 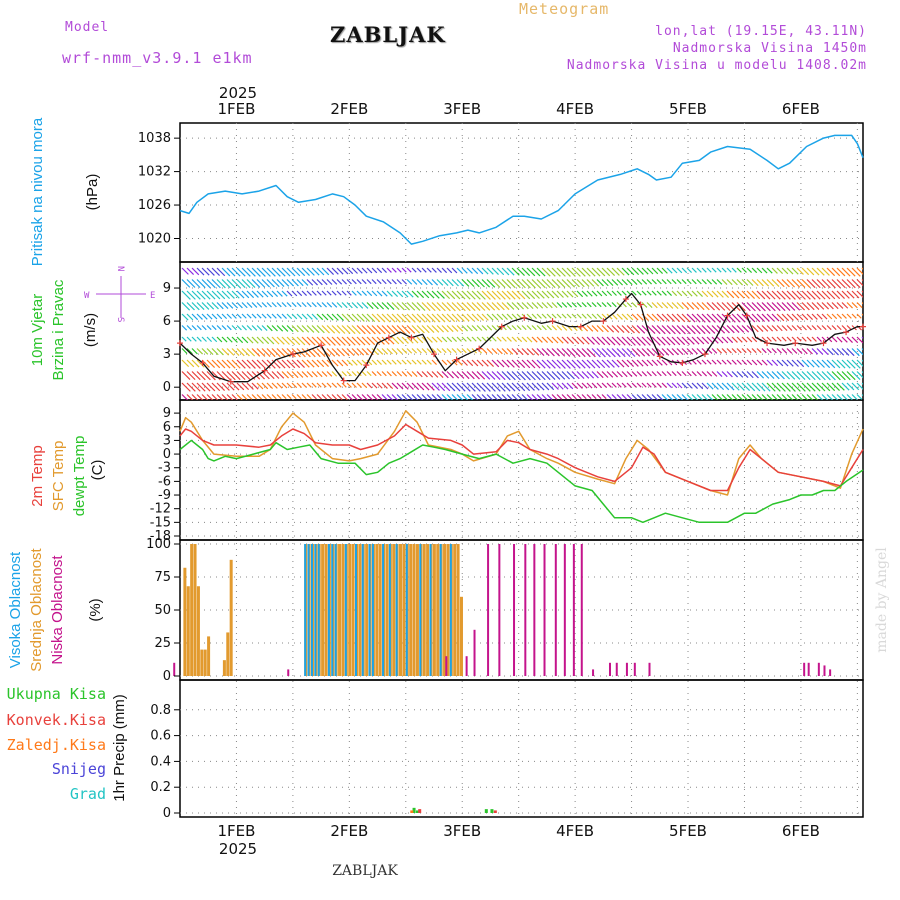 What do you see at coordinates (119, 294) in the screenshot?
I see `compass-rose: N W E S` at bounding box center [119, 294].